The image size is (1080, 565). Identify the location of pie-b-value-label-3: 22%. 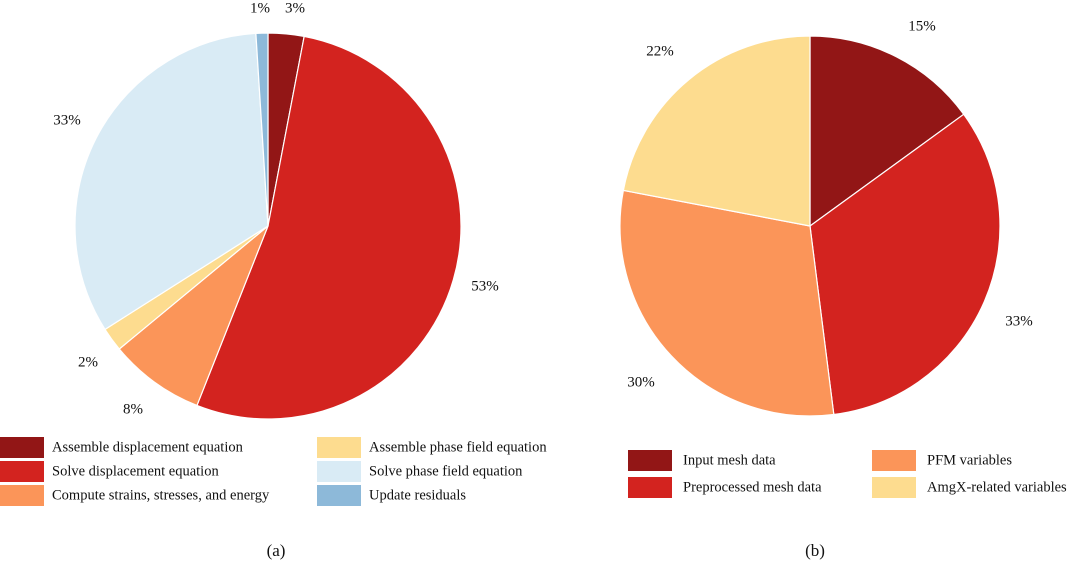
(660, 51).